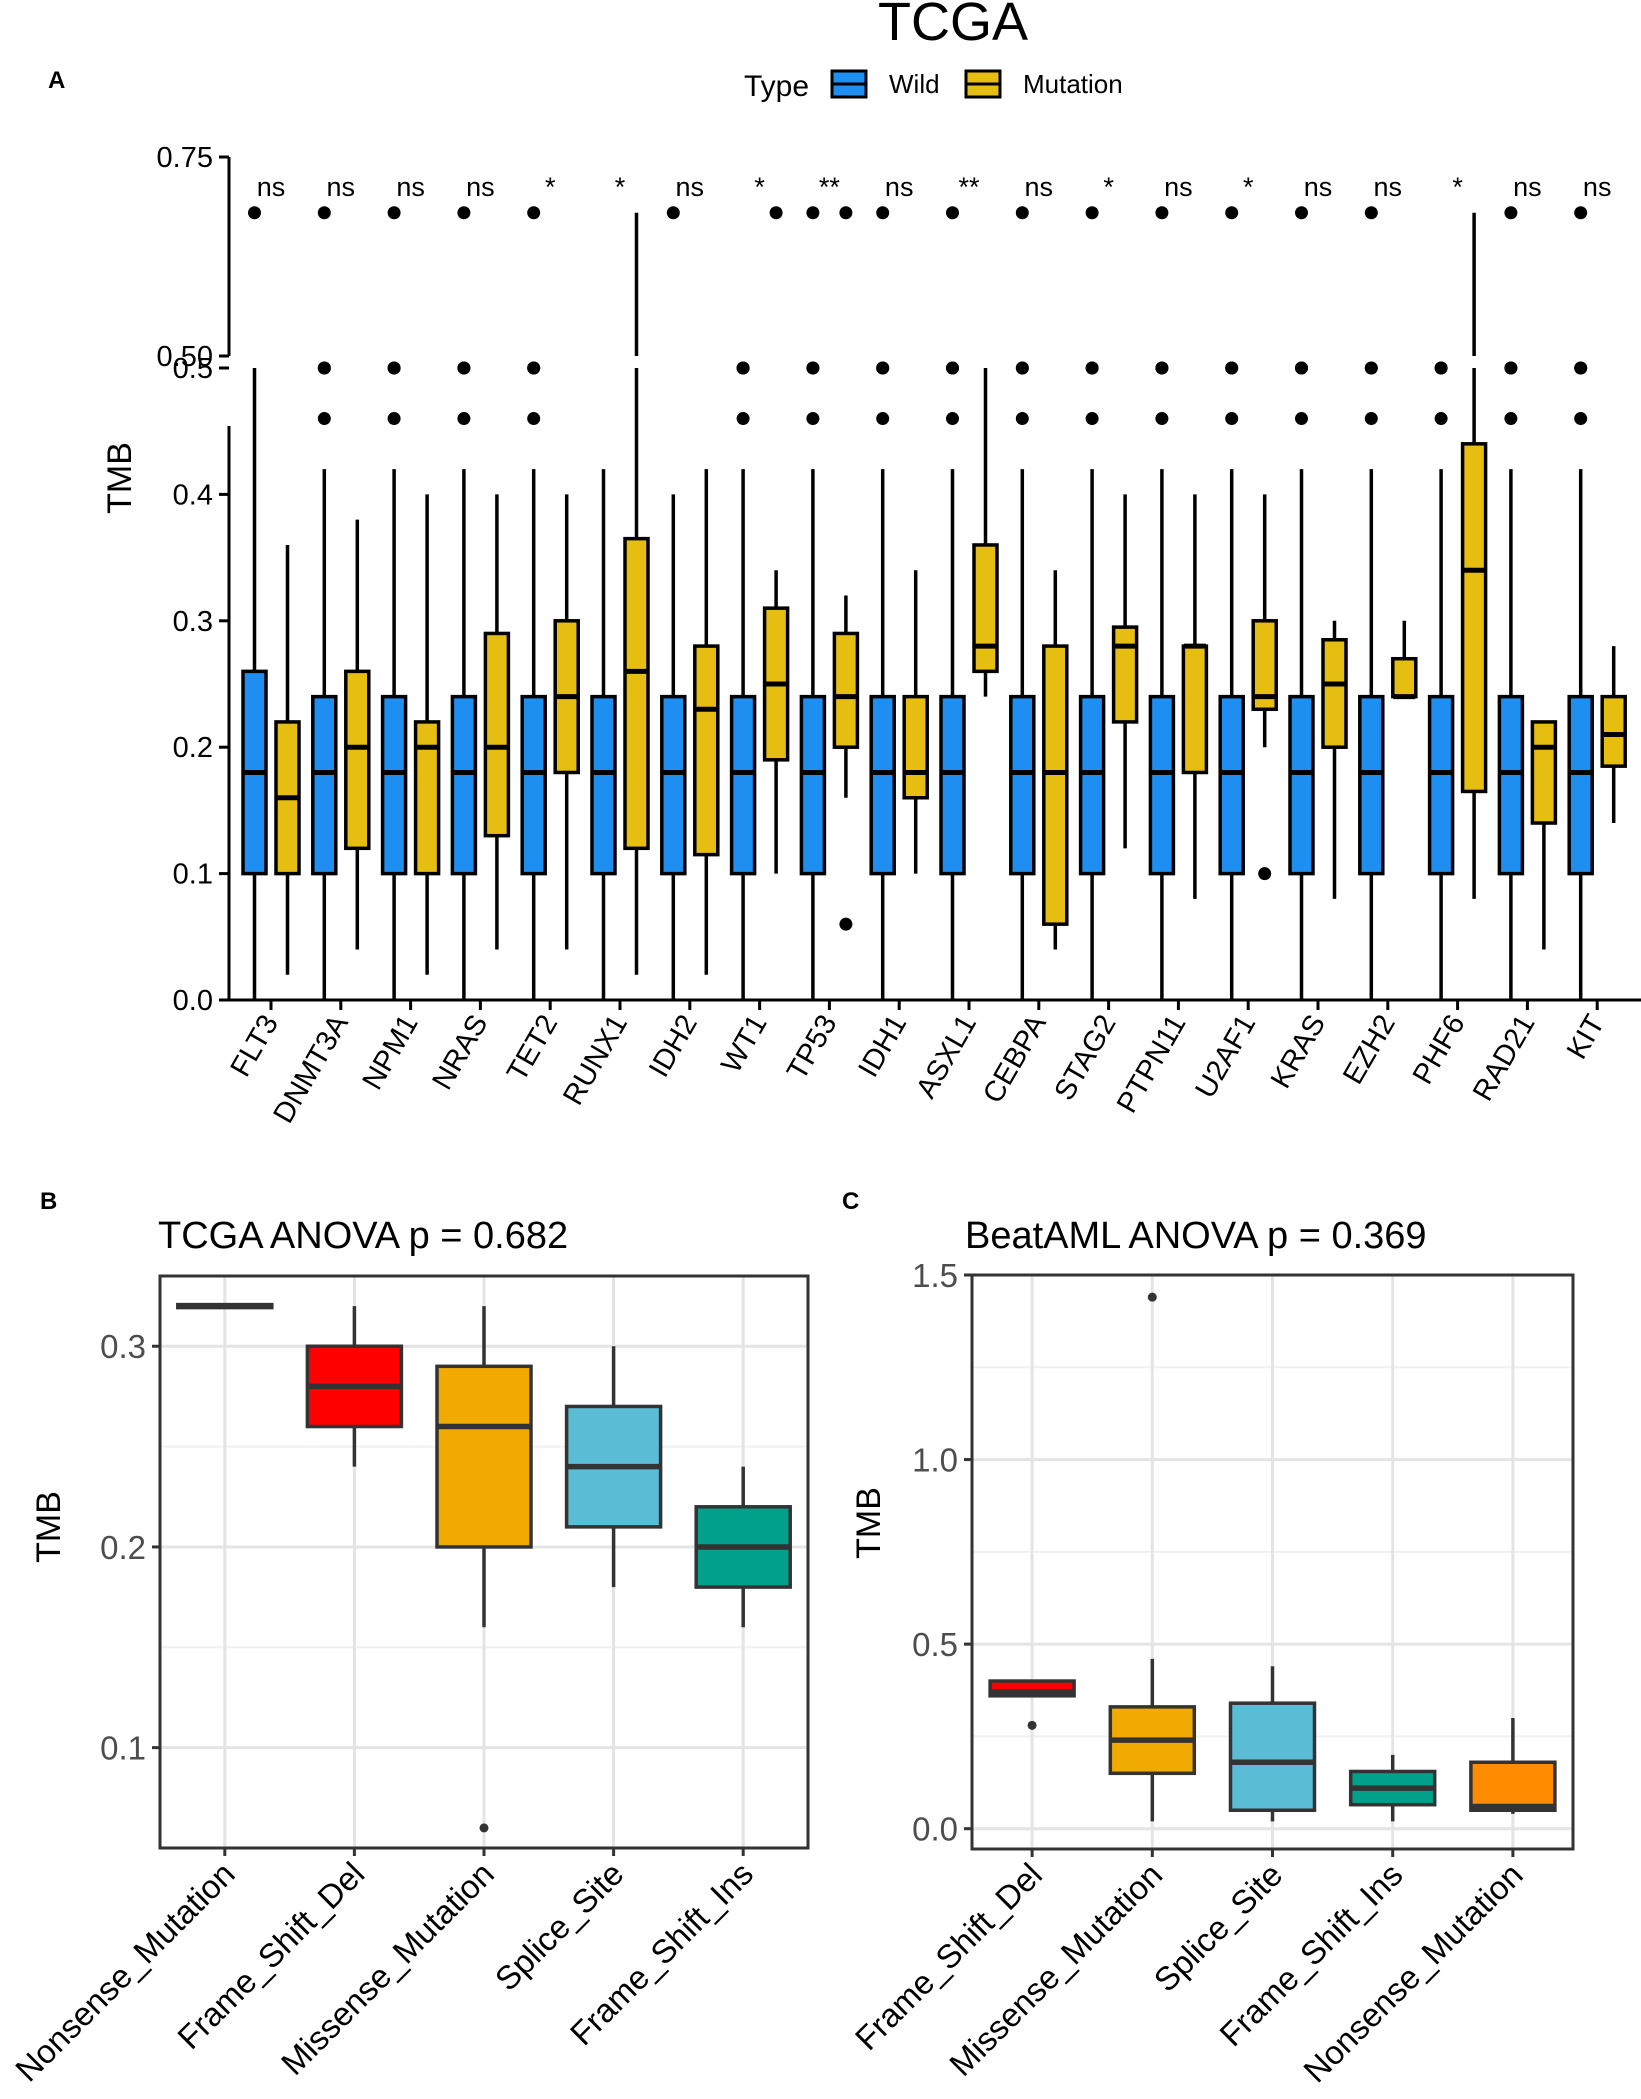  Describe the element at coordinates (1225, 1057) in the screenshot. I see `a-x-tick-label: U2AF1` at that location.